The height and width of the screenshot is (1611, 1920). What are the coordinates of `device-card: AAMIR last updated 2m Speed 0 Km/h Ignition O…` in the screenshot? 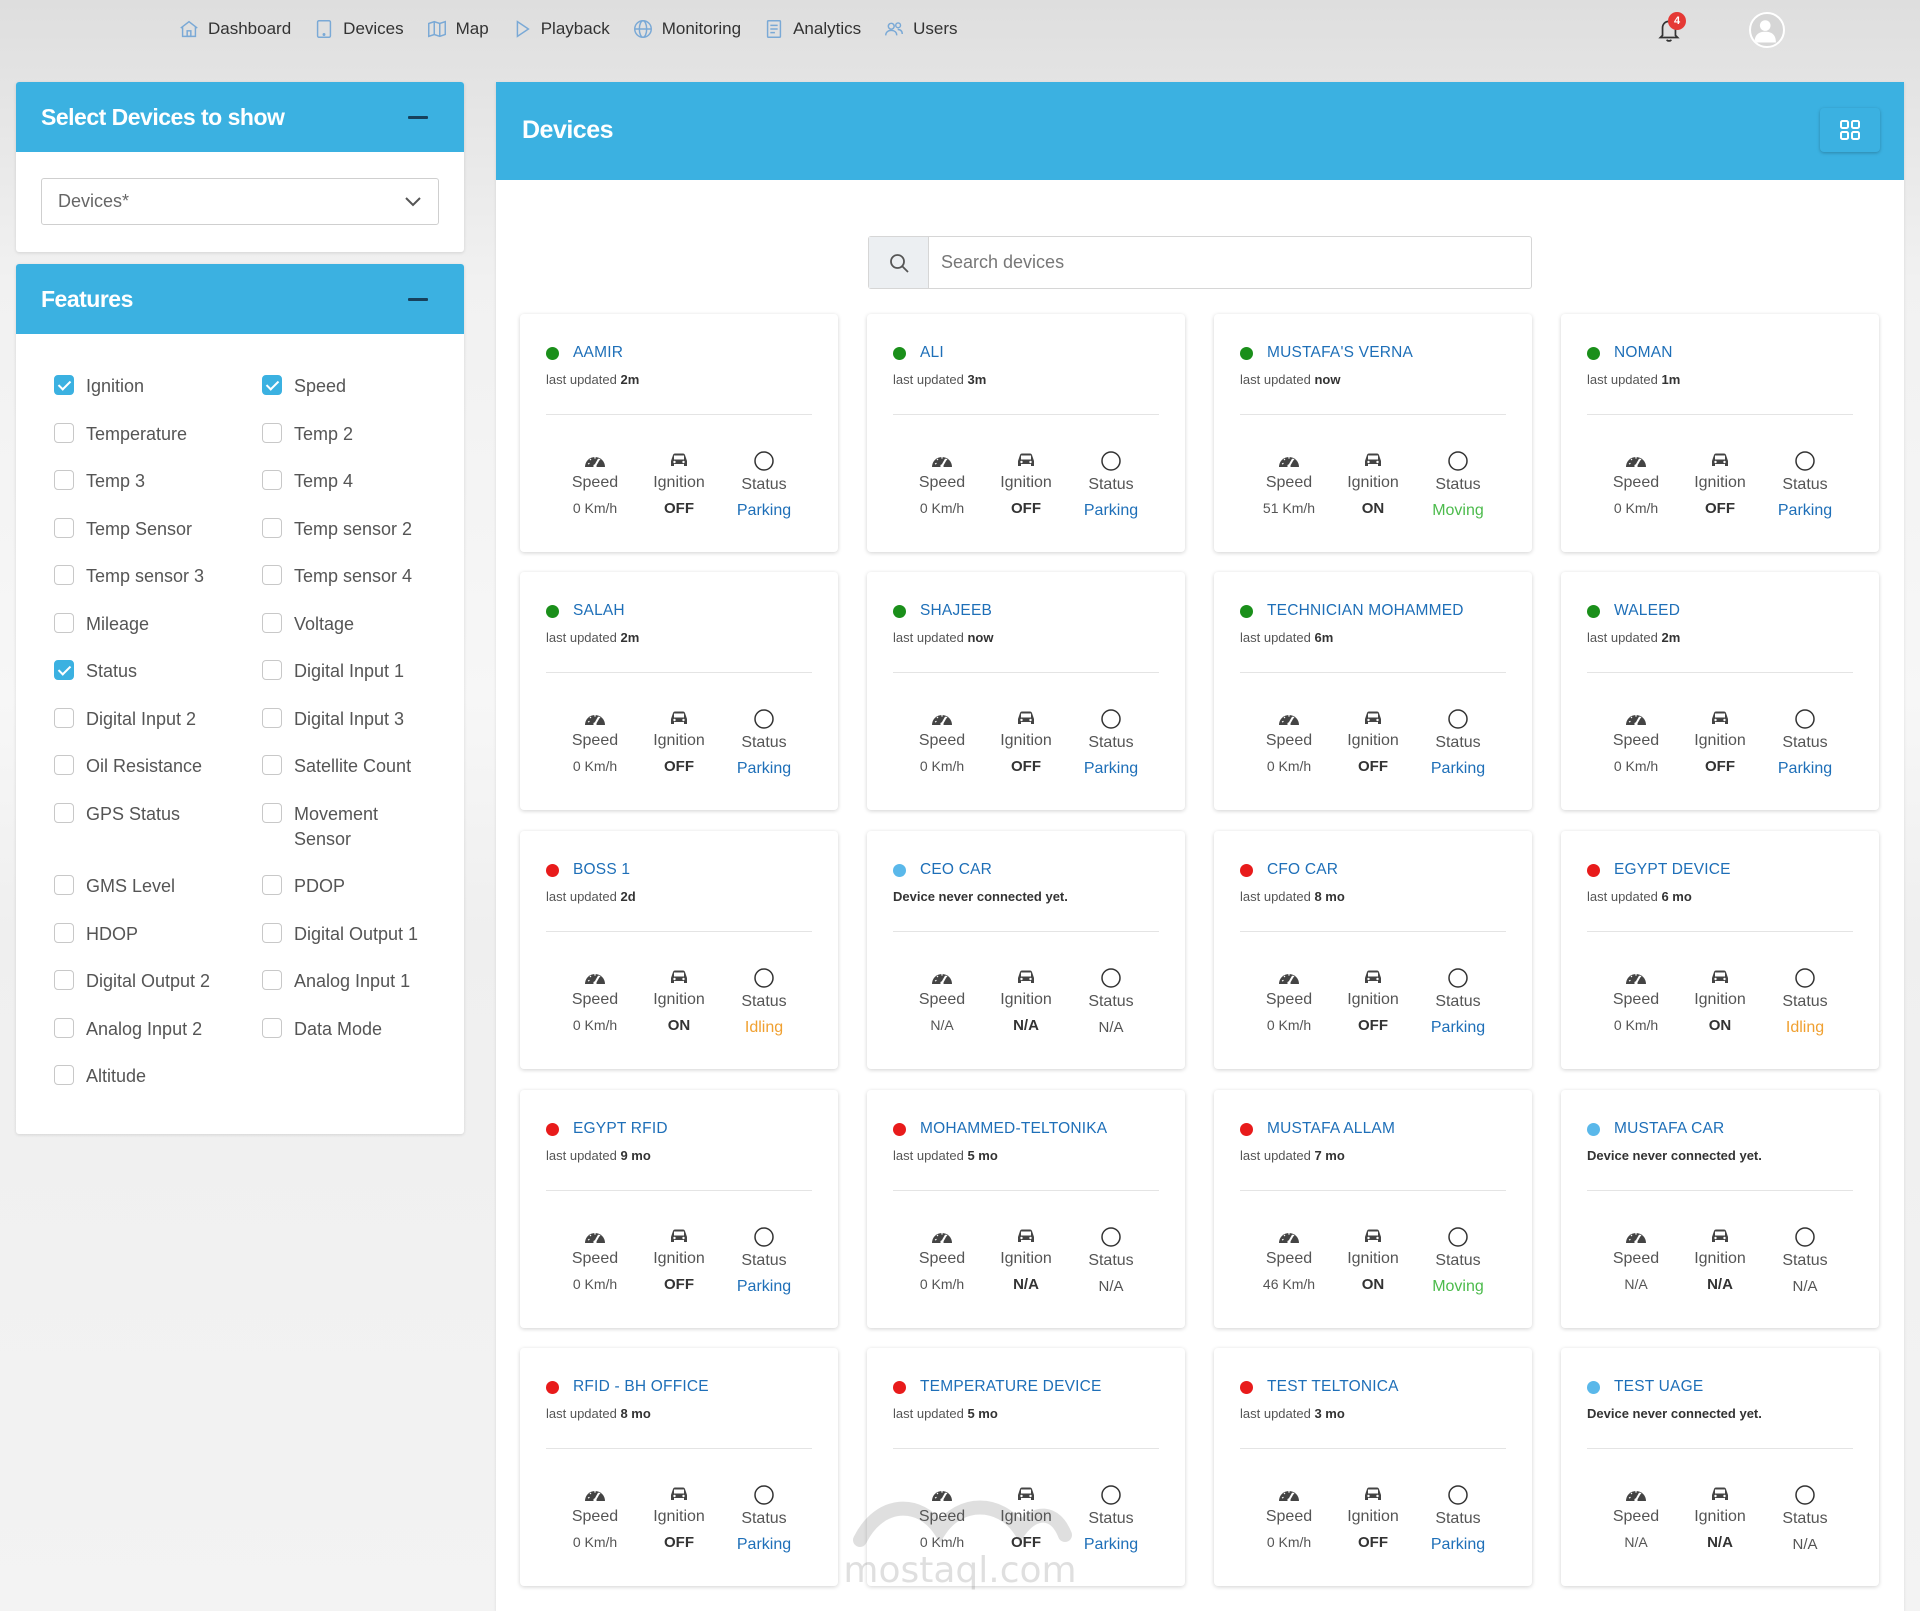 It's located at (679, 433).